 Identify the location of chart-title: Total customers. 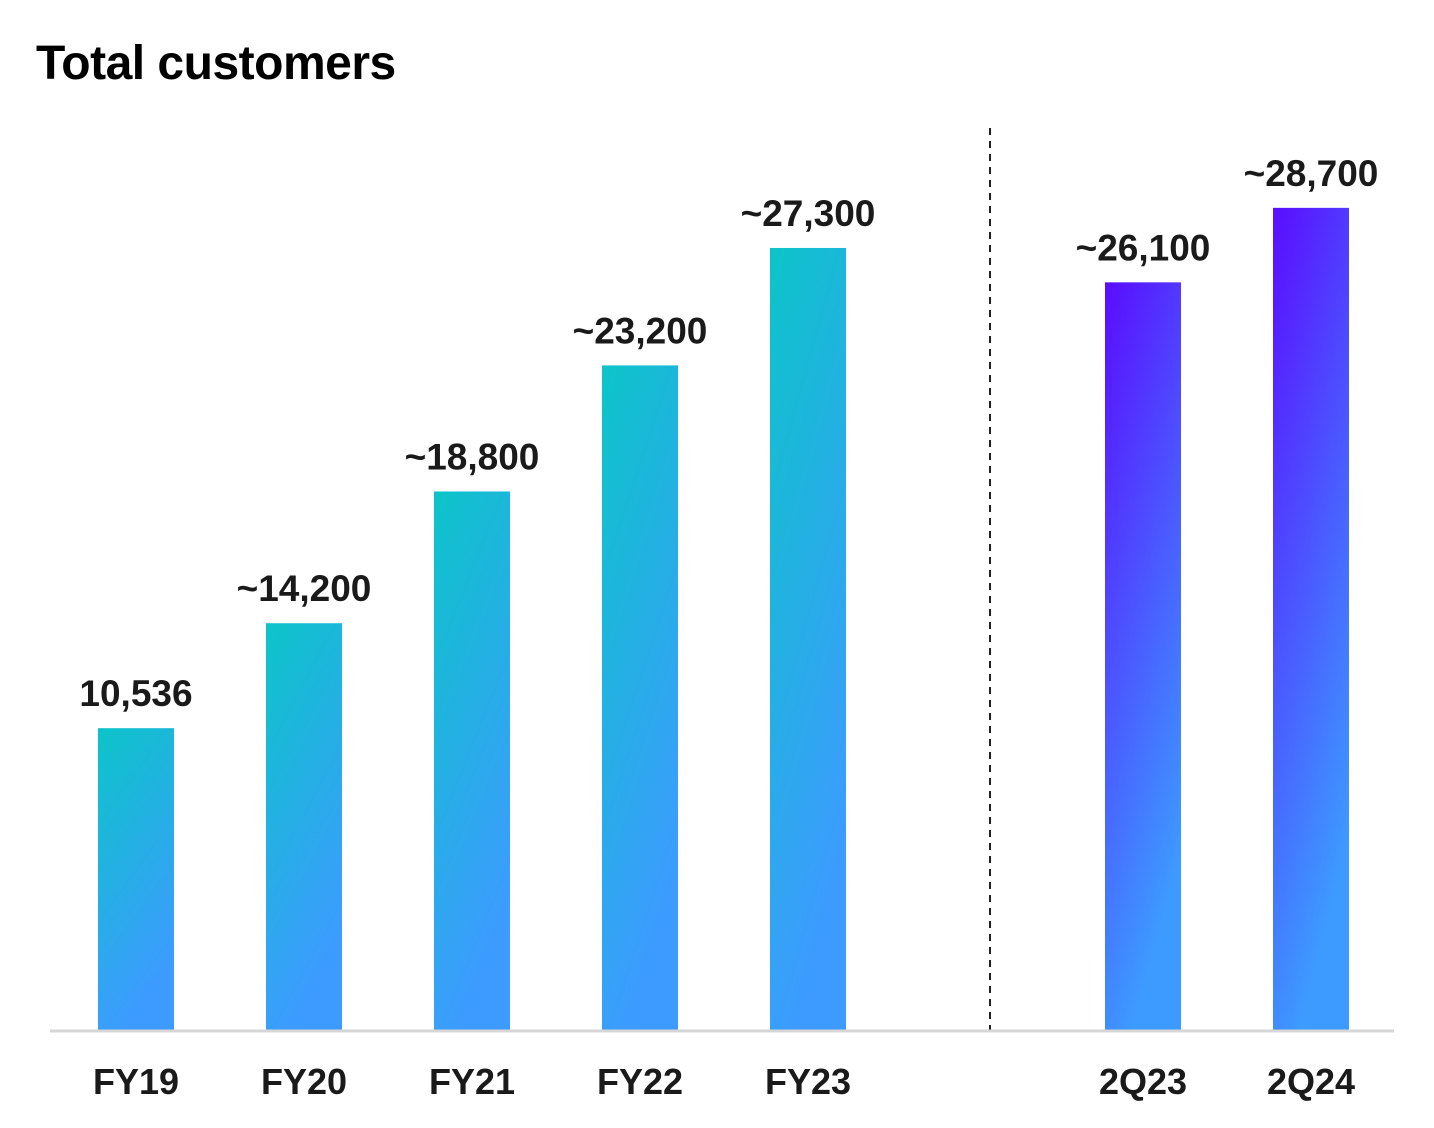
(216, 63).